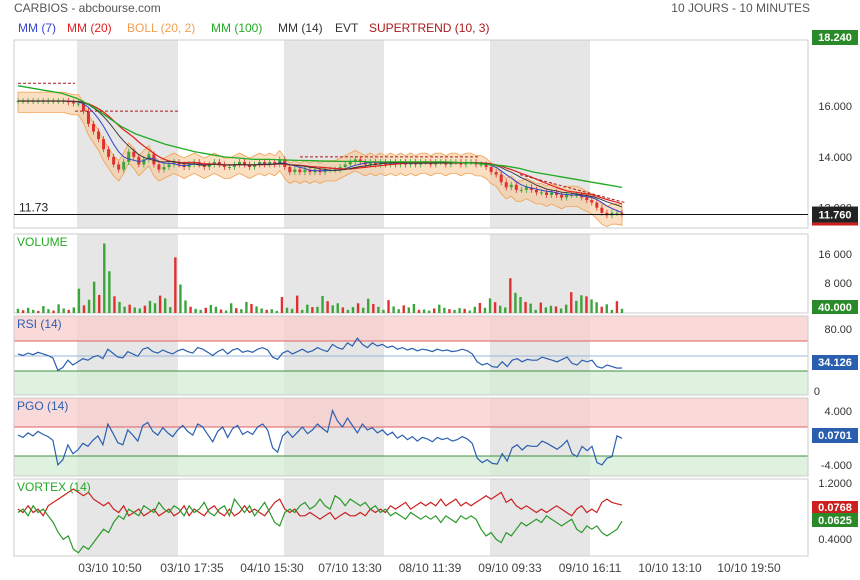 The height and width of the screenshot is (580, 860). What do you see at coordinates (510, 568) in the screenshot?
I see `x-axis-label: 09/10 09:33` at bounding box center [510, 568].